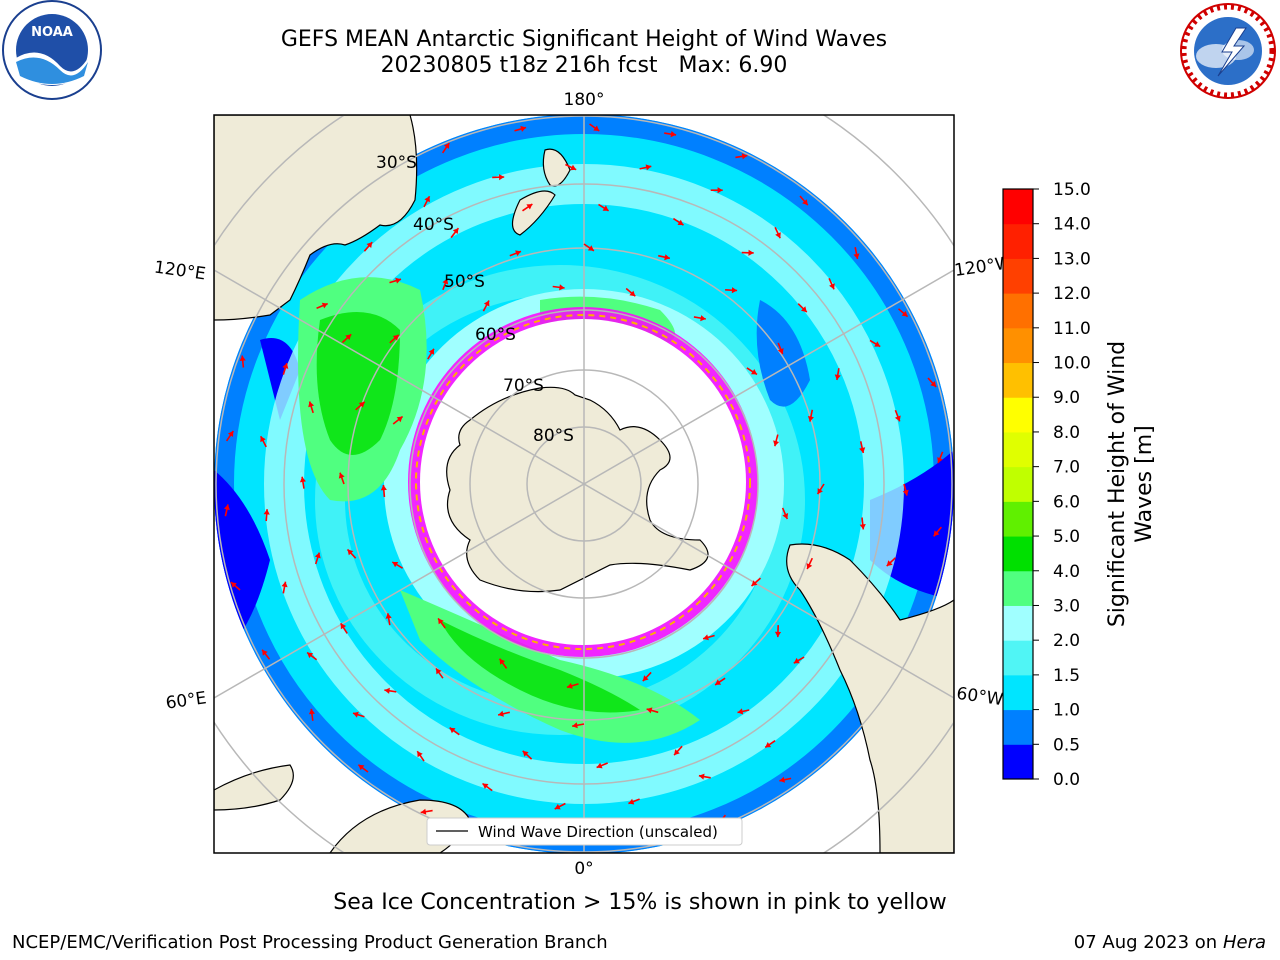 Image resolution: width=1280 pixels, height=960 pixels. I want to click on lon-label-120e: 120°E, so click(180, 270).